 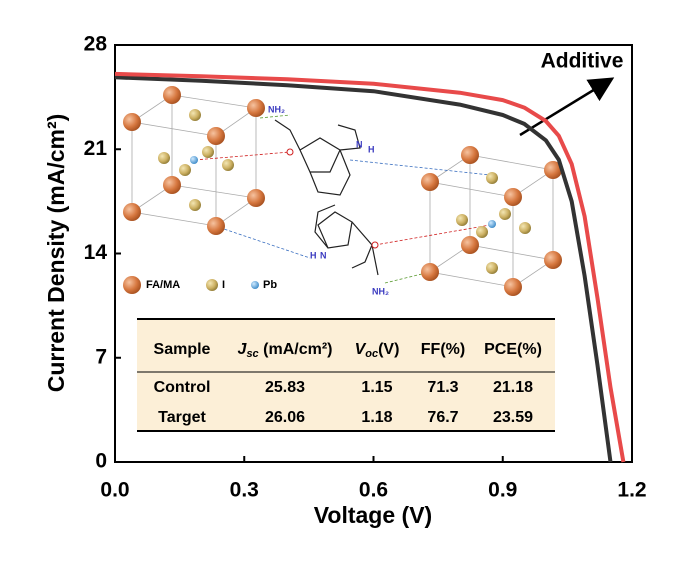 I want to click on table-header: PCE(%), so click(x=513, y=349).